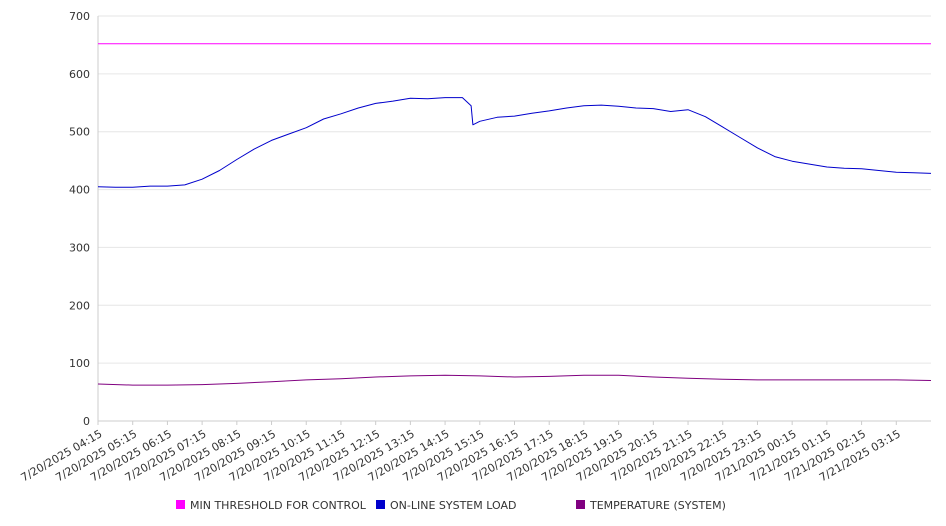 This screenshot has height=526, width=946. I want to click on y-tick-label: 100, so click(79, 363).